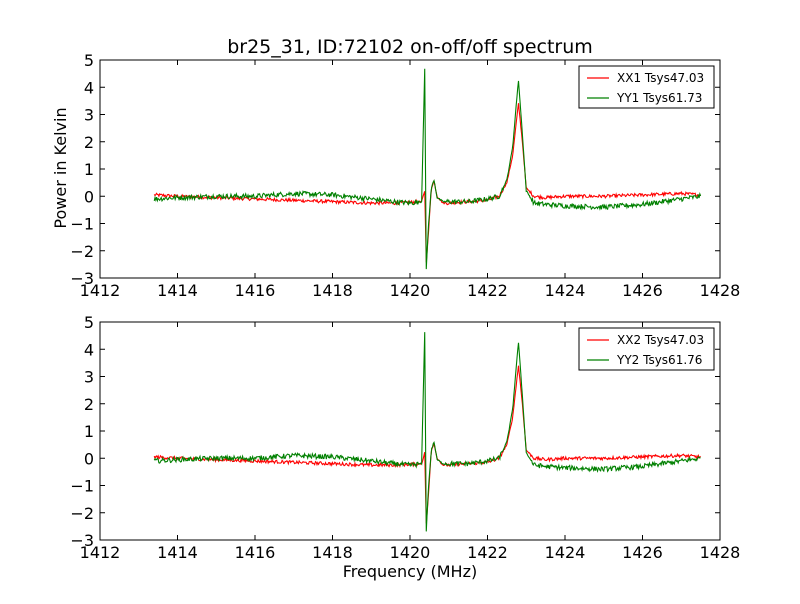 The image size is (800, 604). What do you see at coordinates (410, 571) in the screenshot?
I see `x-axis-label: Frequency (MHz)` at bounding box center [410, 571].